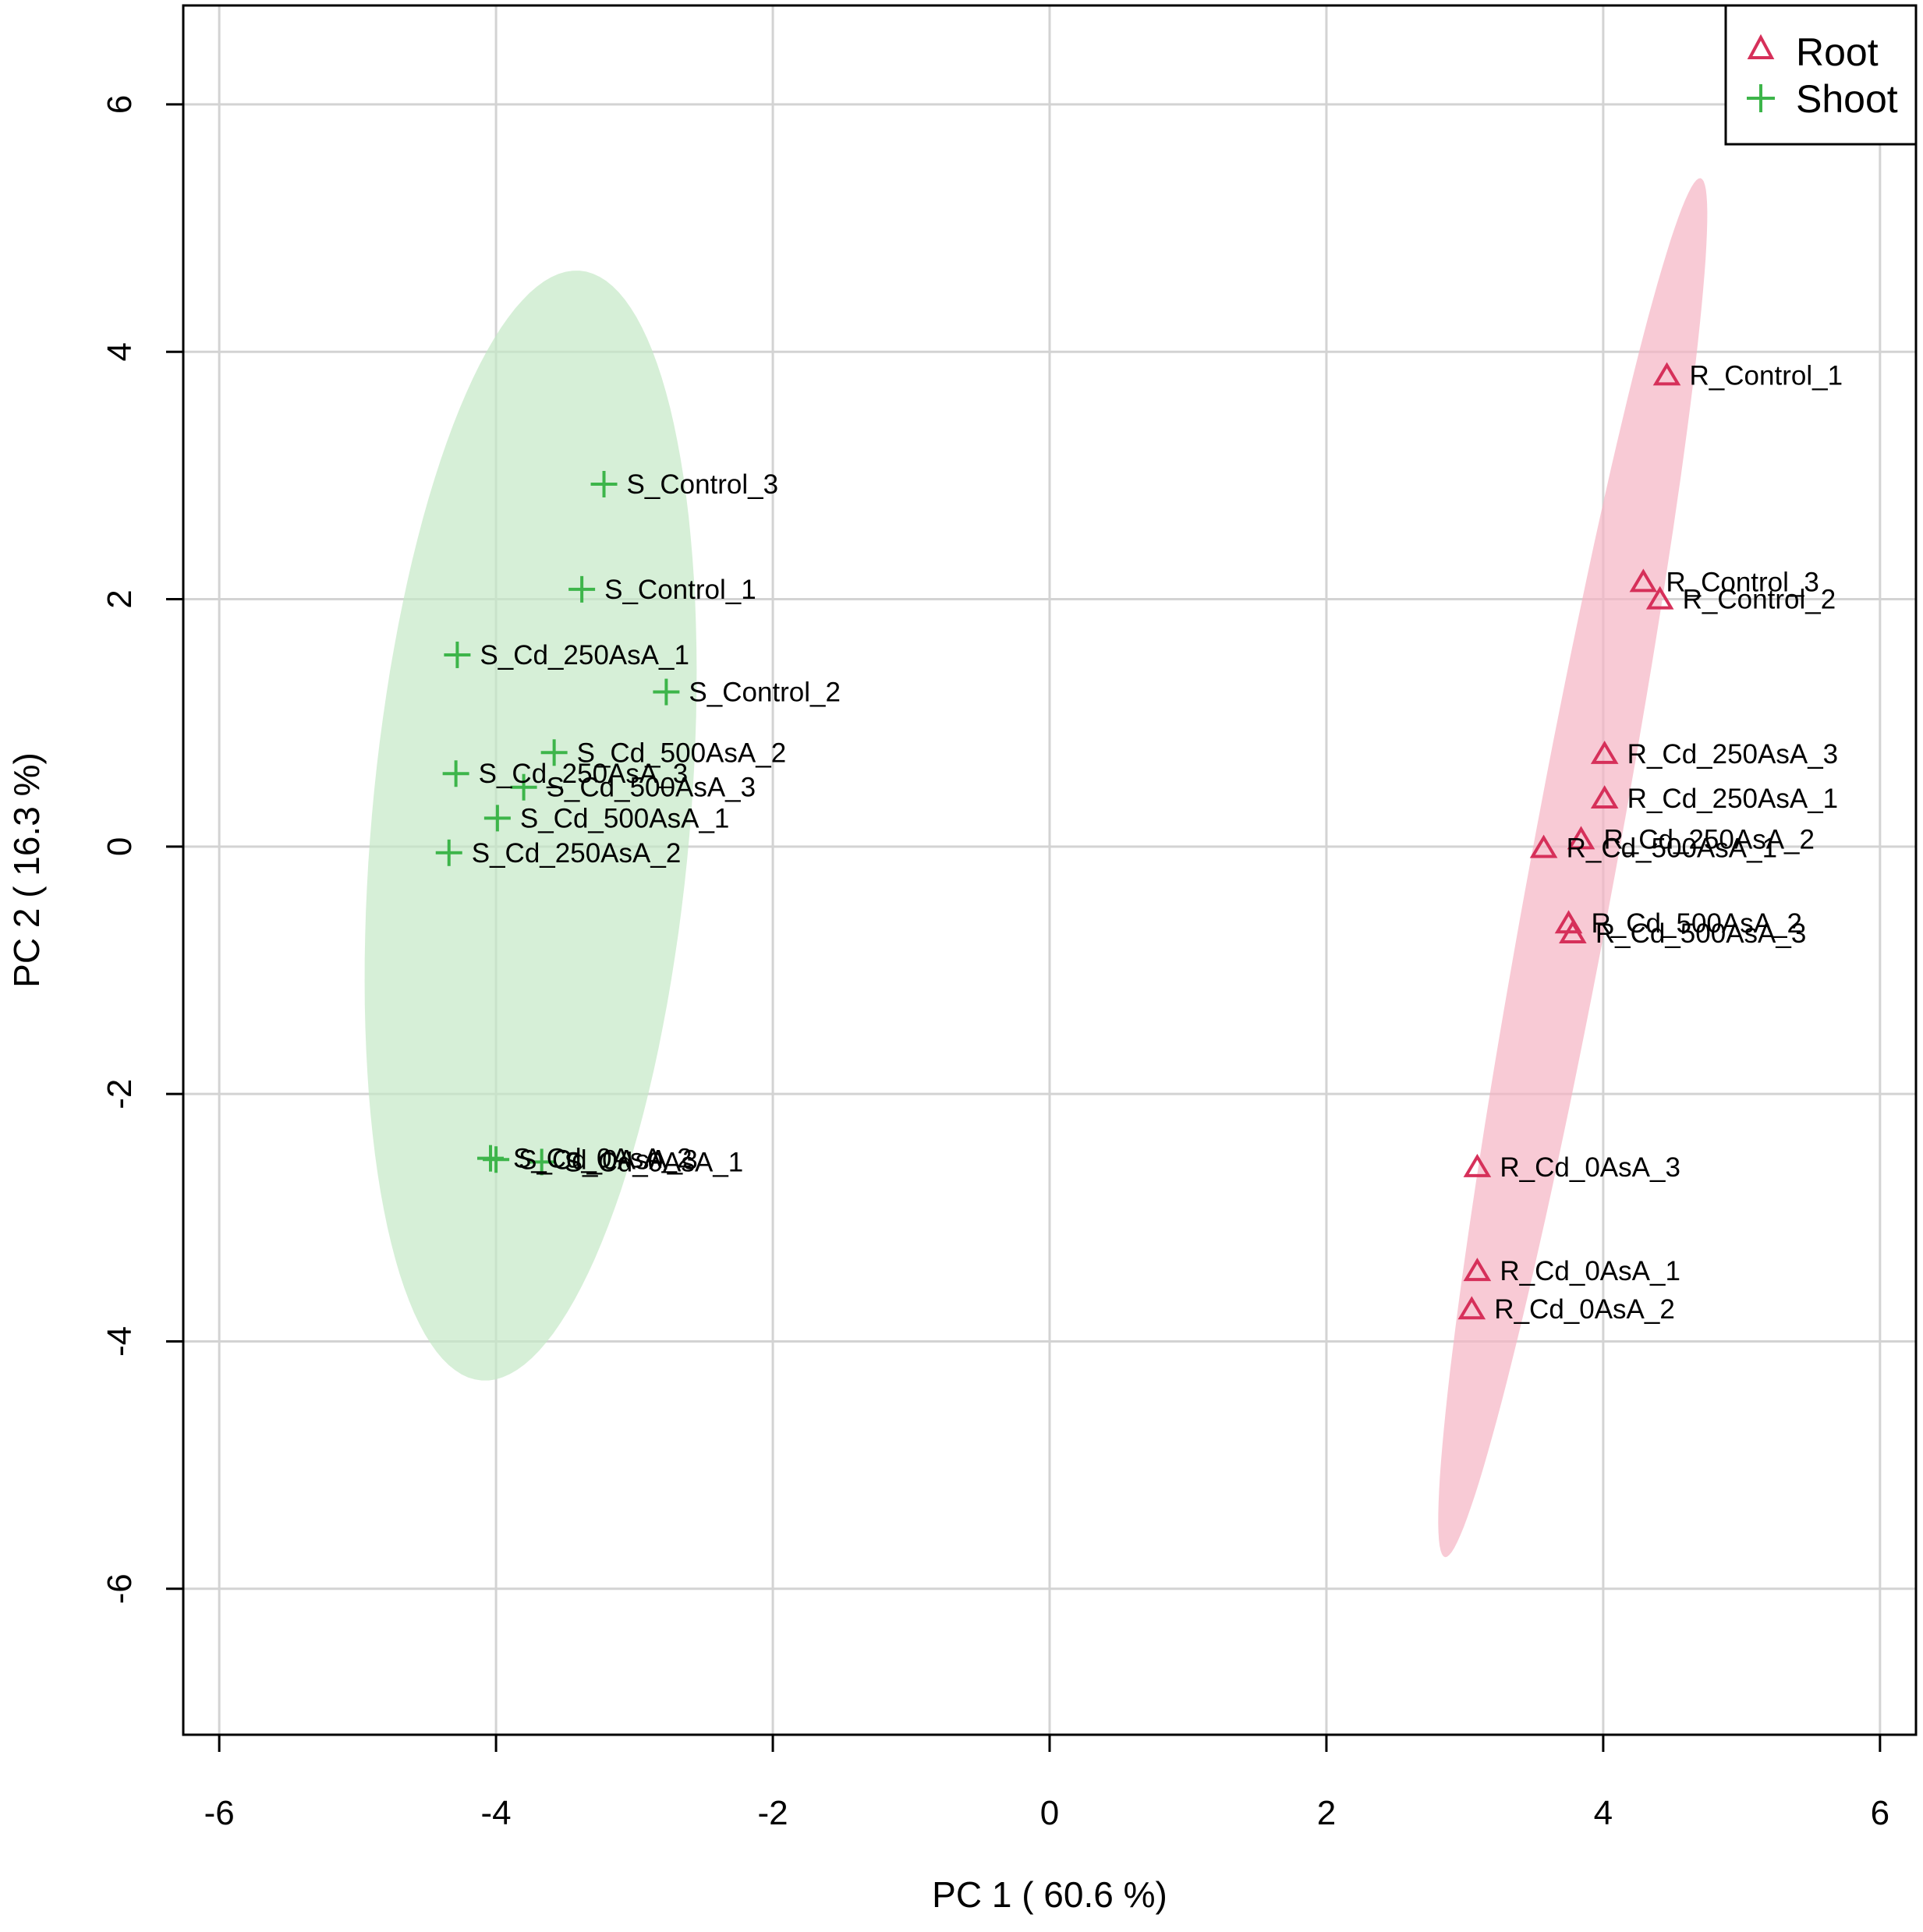 The height and width of the screenshot is (1932, 1923). Describe the element at coordinates (219, 1813) in the screenshot. I see `x-tick-label-0: -6` at that location.